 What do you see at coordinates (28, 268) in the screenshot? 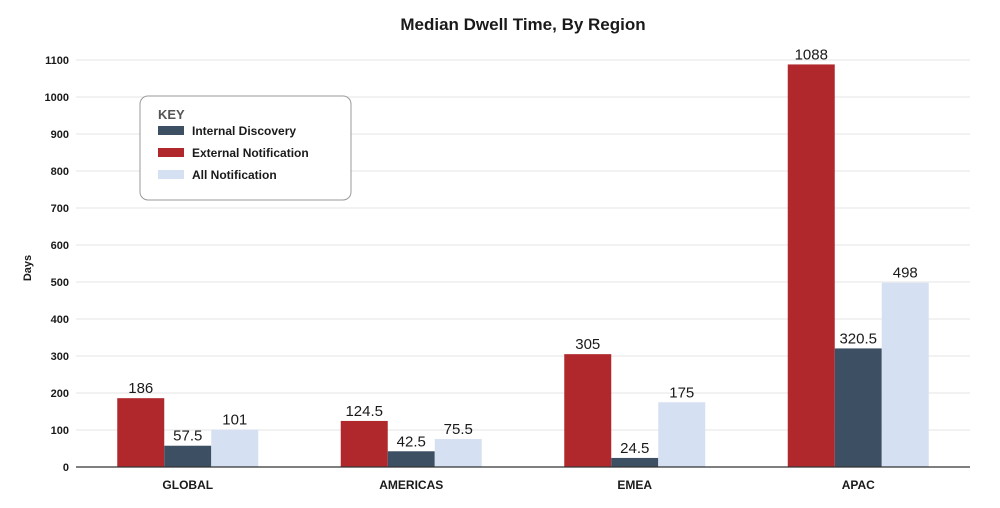
I see `y-axis-label: Days` at bounding box center [28, 268].